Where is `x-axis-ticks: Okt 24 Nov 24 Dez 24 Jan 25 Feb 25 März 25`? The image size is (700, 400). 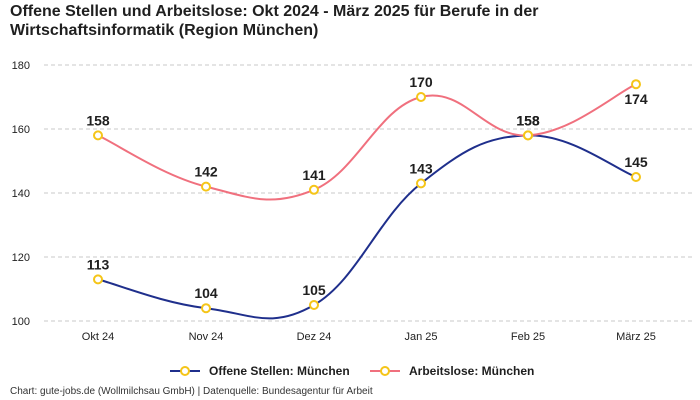 x-axis-ticks: Okt 24 Nov 24 Dez 24 Jan 25 Feb 25 März 25 is located at coordinates (369, 337).